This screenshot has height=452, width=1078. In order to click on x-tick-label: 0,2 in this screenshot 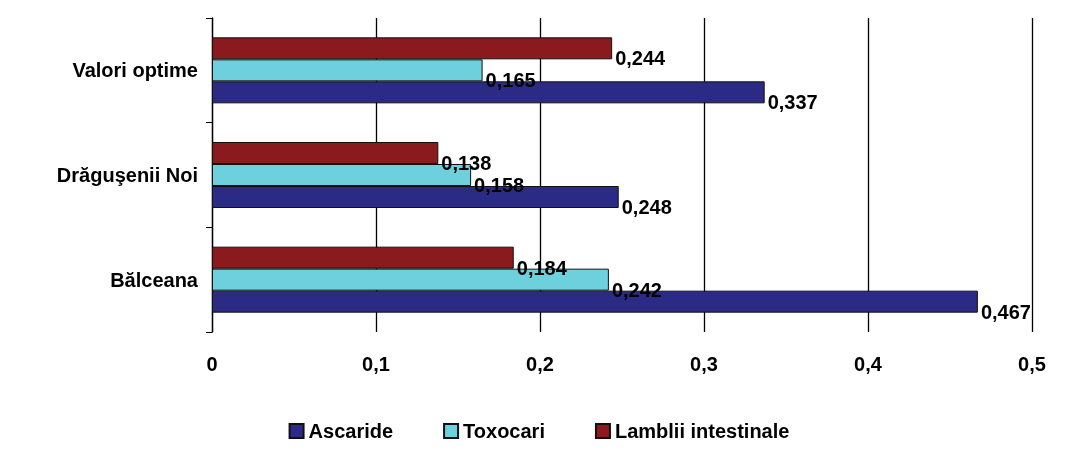, I will do `click(540, 364)`.